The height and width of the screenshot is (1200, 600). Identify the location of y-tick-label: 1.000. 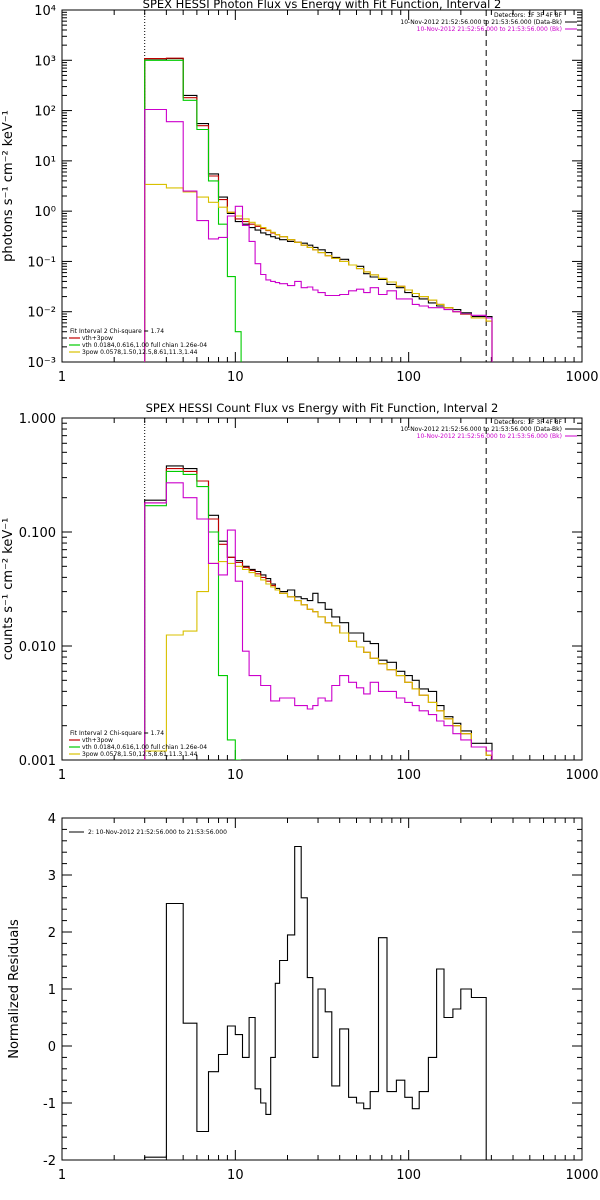
(37, 419).